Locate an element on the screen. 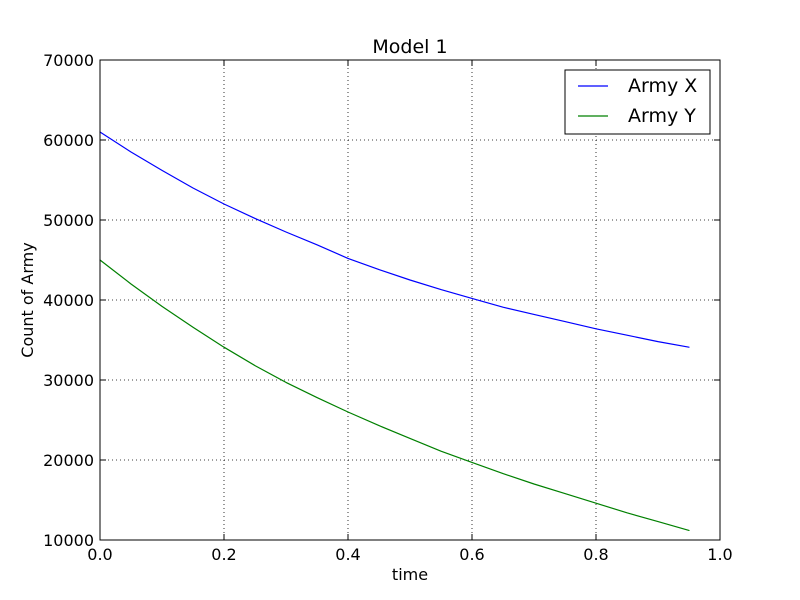  y-tick-label: 60000 is located at coordinates (68, 140).